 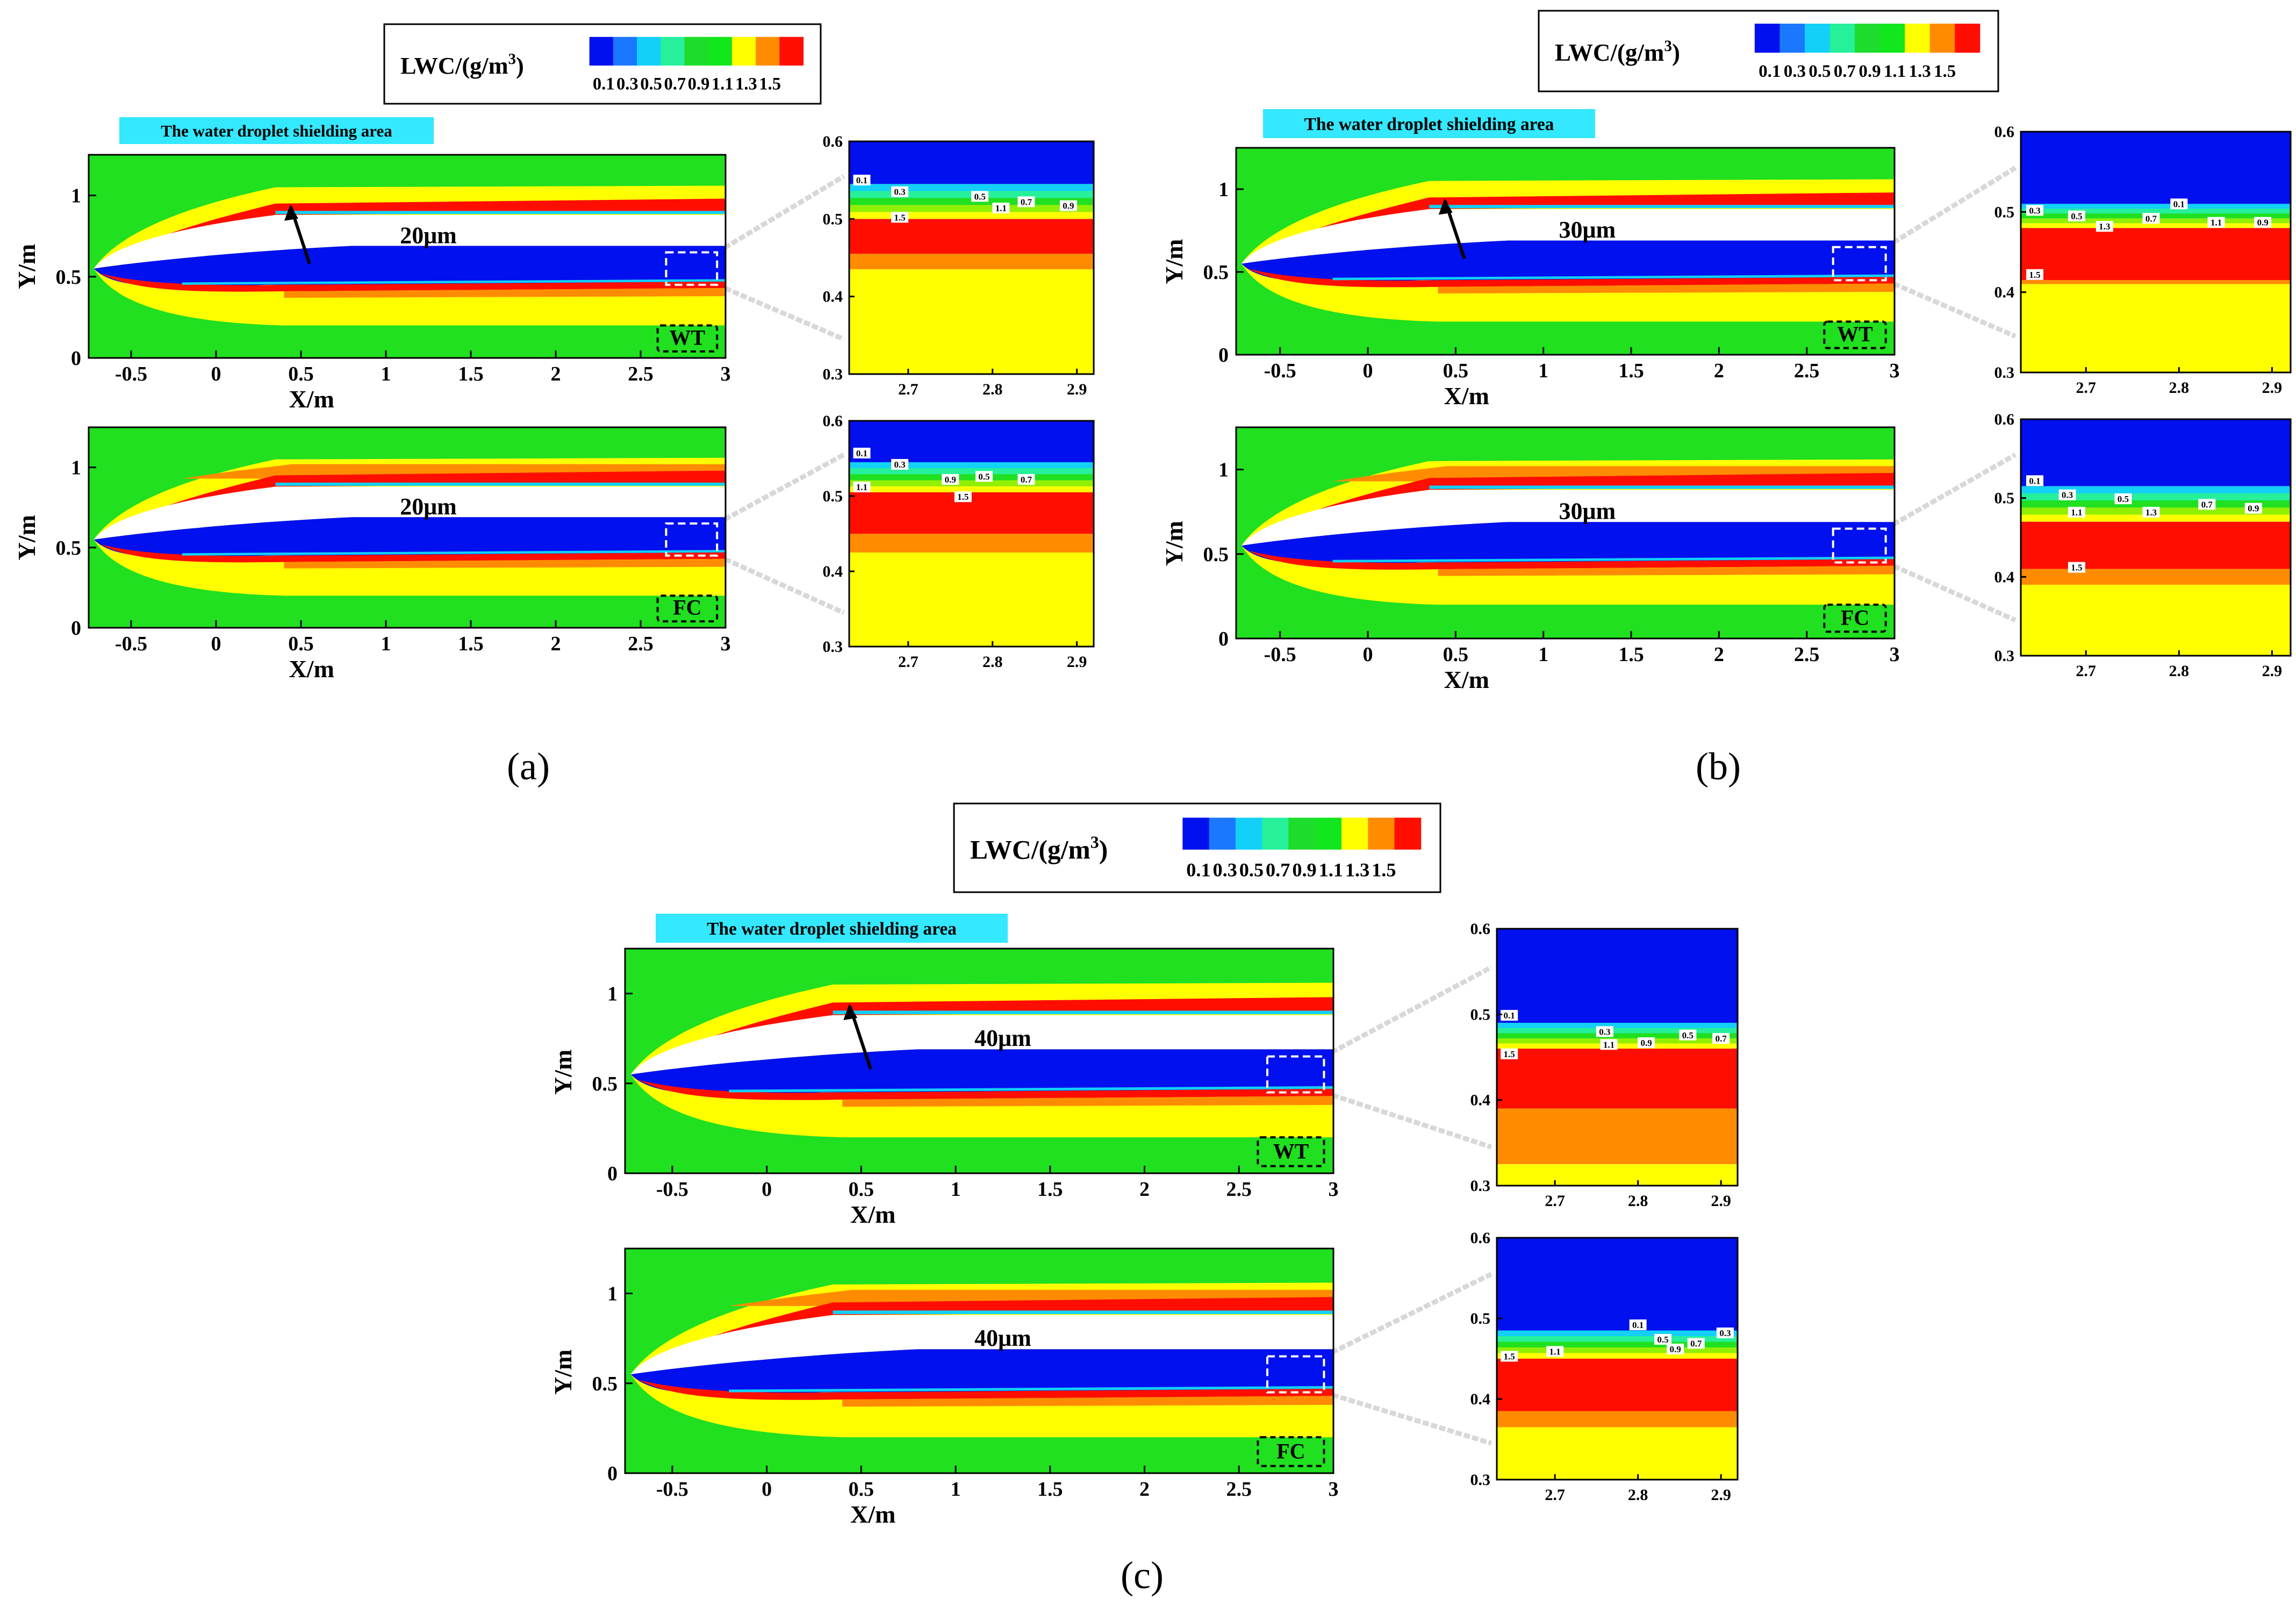 What do you see at coordinates (770, 84) in the screenshot?
I see `colorbar-tick-label: 1.5` at bounding box center [770, 84].